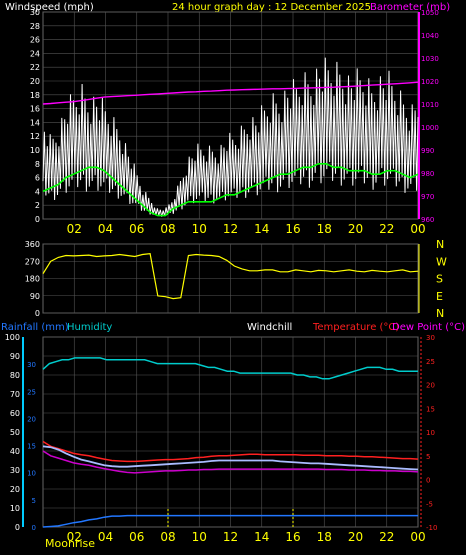  I want to click on dewpoint-legend: Dew Point (°C), so click(428, 327).